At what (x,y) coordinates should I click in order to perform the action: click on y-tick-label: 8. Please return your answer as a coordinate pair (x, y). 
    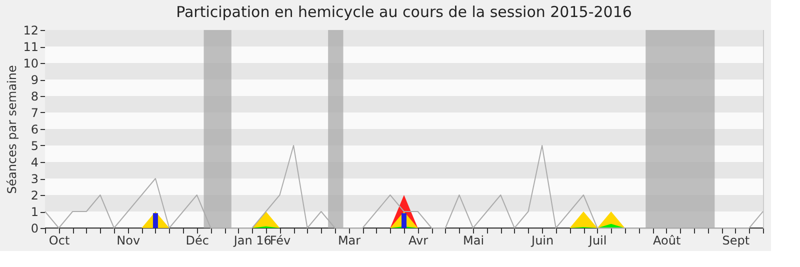
    Looking at the image, I should click on (34, 97).